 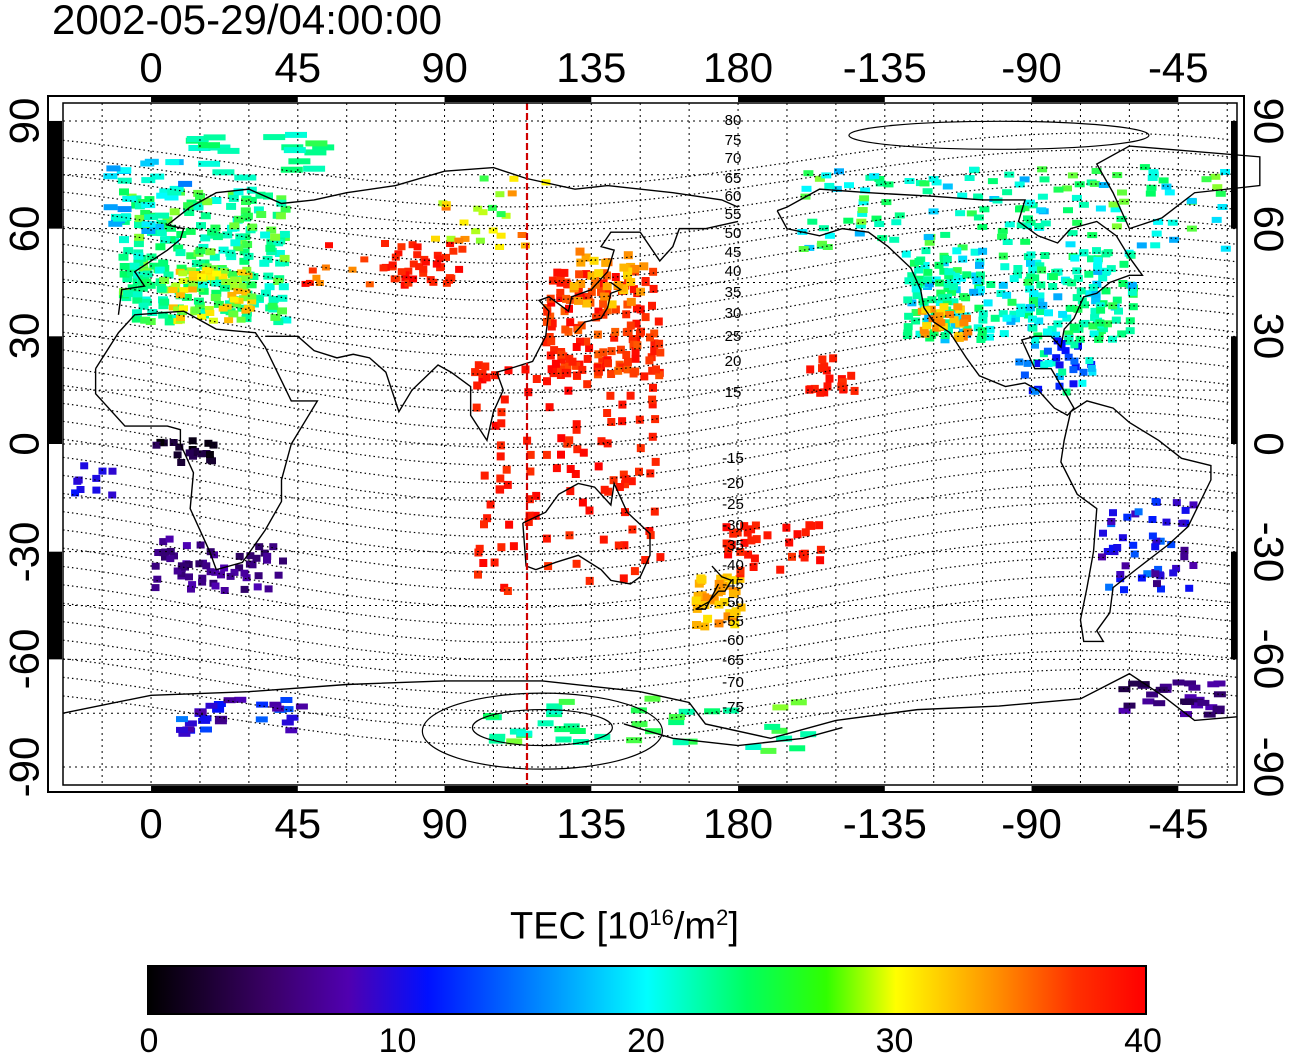 I want to click on lon-tick-bottom: 45, so click(x=298, y=823).